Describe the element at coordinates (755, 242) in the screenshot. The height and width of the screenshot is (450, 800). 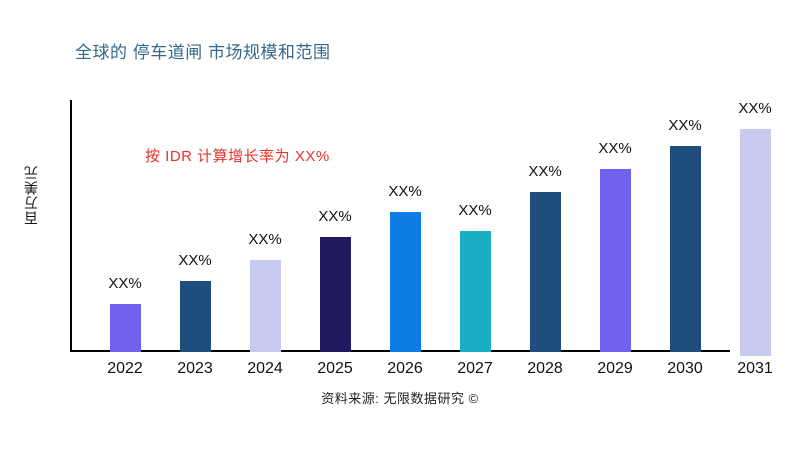
I see `bar-2031` at that location.